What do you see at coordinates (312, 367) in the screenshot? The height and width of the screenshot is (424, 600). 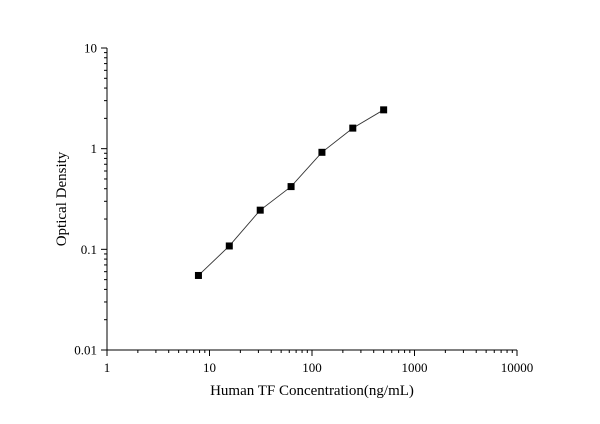 I see `x-tick-label: 100` at bounding box center [312, 367].